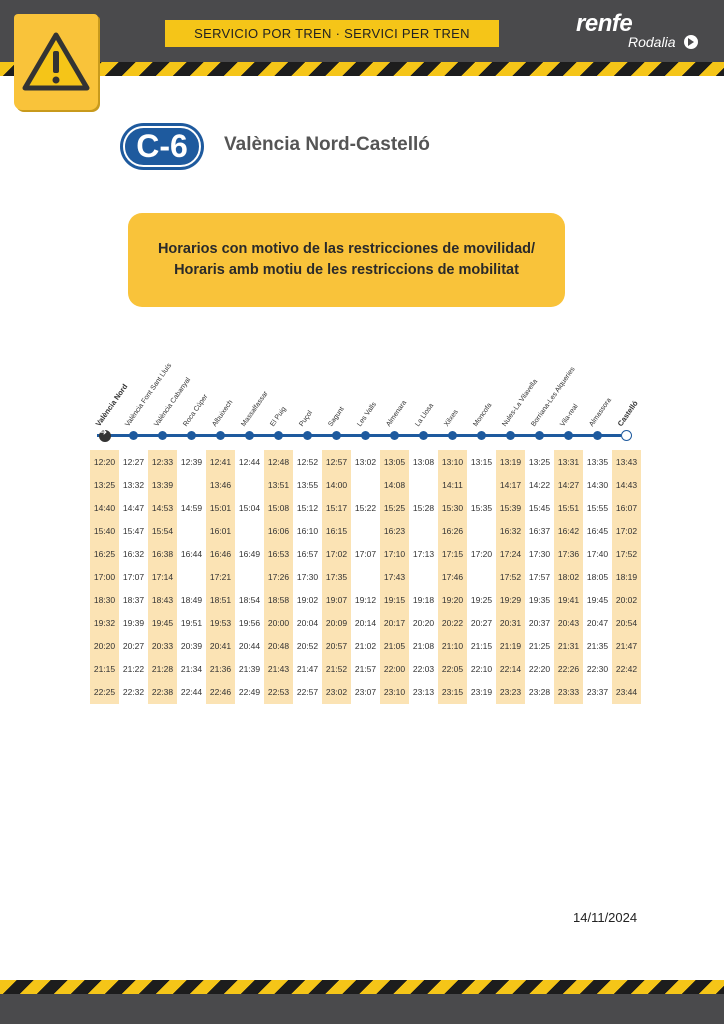 The image size is (724, 1024). Describe the element at coordinates (220, 623) in the screenshot. I see `departure-time: 19:53` at that location.